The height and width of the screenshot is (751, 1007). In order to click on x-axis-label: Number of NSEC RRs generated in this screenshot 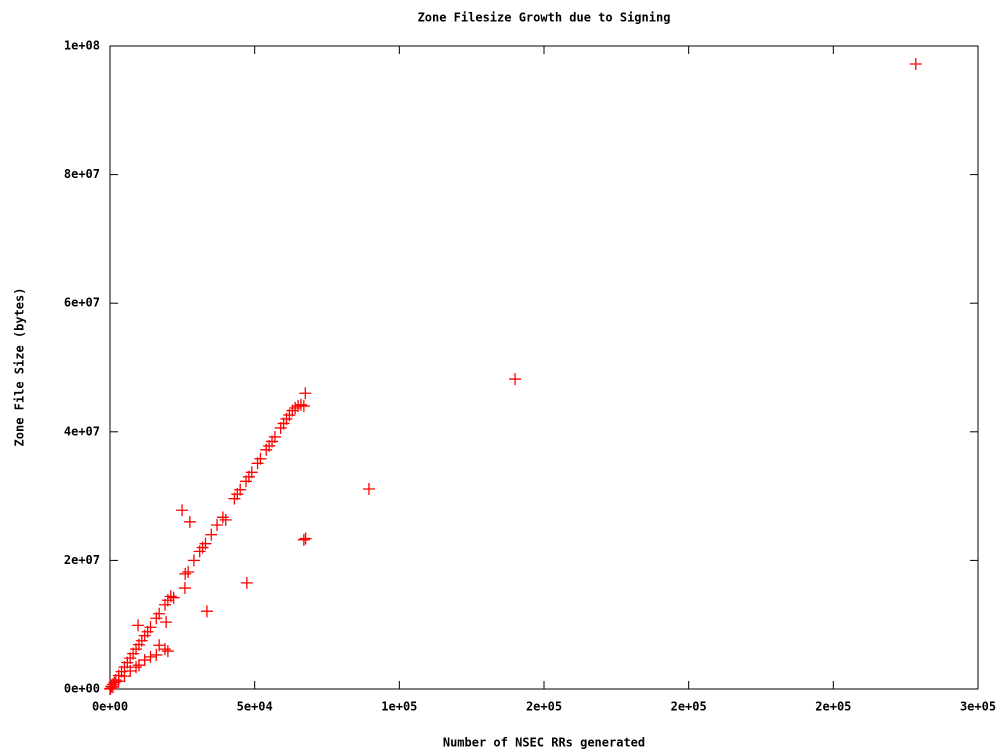, I will do `click(544, 743)`.